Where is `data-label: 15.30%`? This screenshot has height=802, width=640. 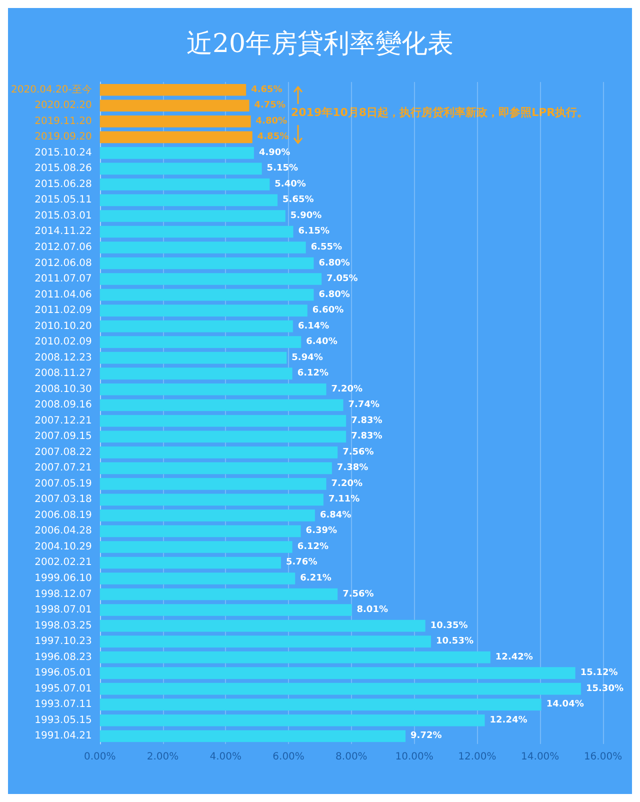
data-label: 15.30% is located at coordinates (605, 689).